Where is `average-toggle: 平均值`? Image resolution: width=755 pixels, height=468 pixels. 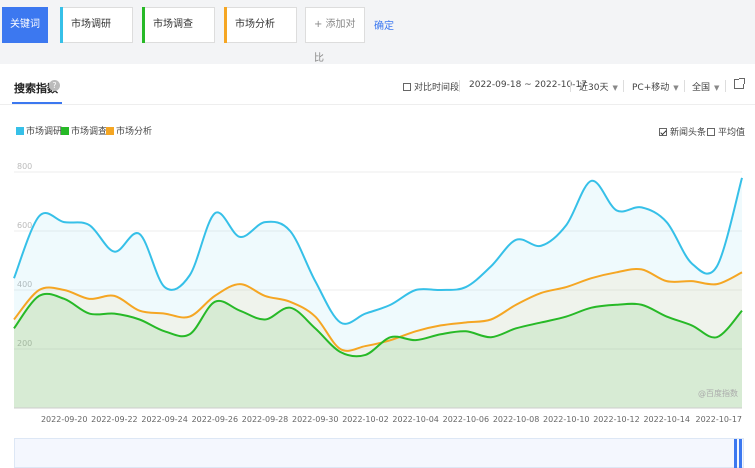 average-toggle: 平均值 is located at coordinates (726, 131).